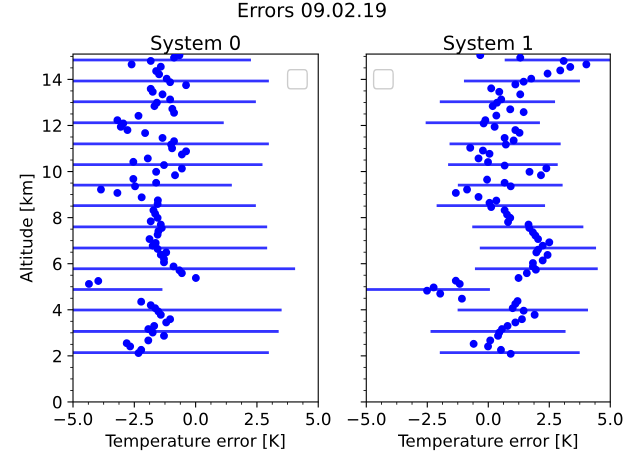 The image size is (624, 462). I want to click on chart-title: System 0, so click(195, 44).